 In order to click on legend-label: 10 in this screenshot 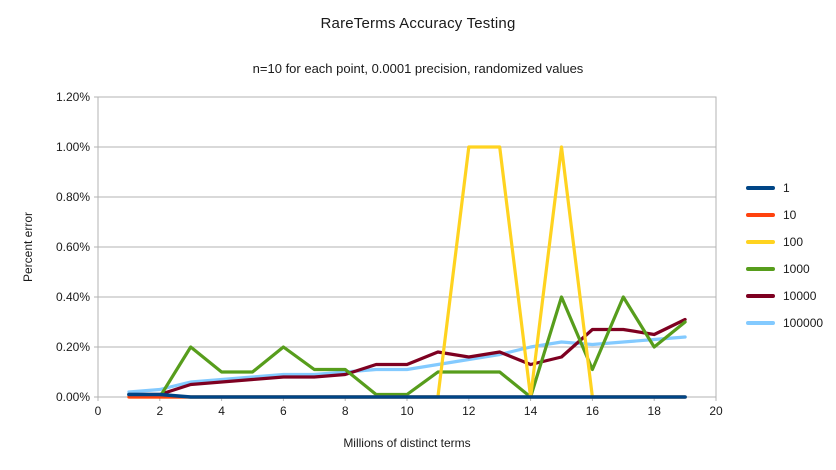, I will do `click(790, 215)`.